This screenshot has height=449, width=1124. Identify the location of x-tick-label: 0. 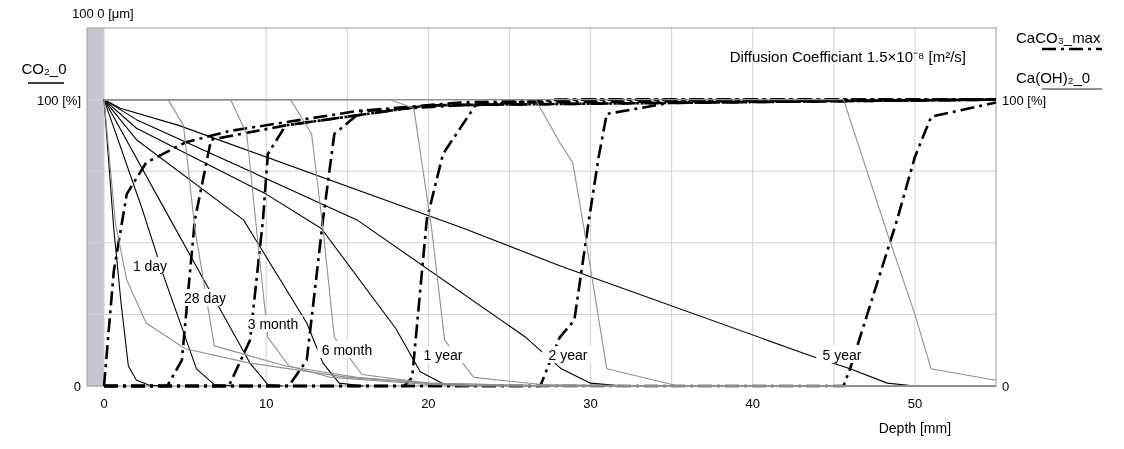
(104, 403).